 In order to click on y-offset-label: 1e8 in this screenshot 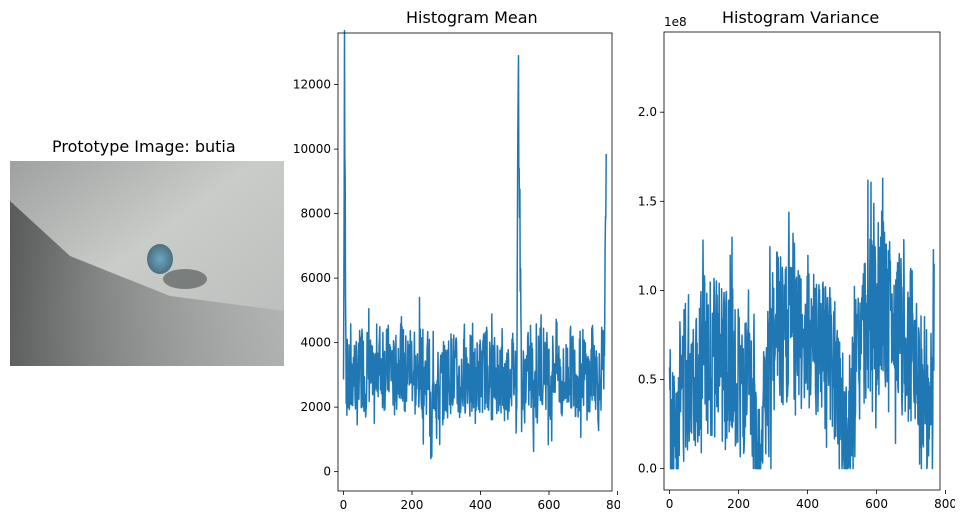, I will do `click(675, 22)`.